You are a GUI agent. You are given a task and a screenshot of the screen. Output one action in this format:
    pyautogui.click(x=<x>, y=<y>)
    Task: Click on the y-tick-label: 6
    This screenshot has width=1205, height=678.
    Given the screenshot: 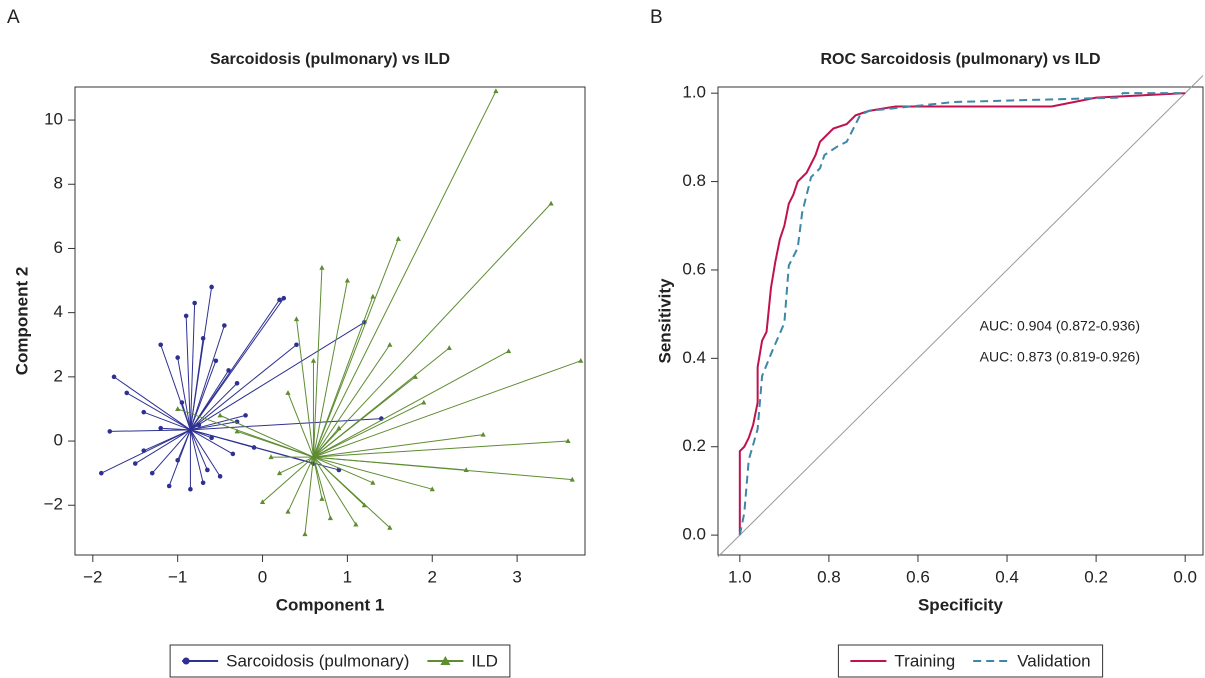 What is the action you would take?
    pyautogui.click(x=58, y=247)
    